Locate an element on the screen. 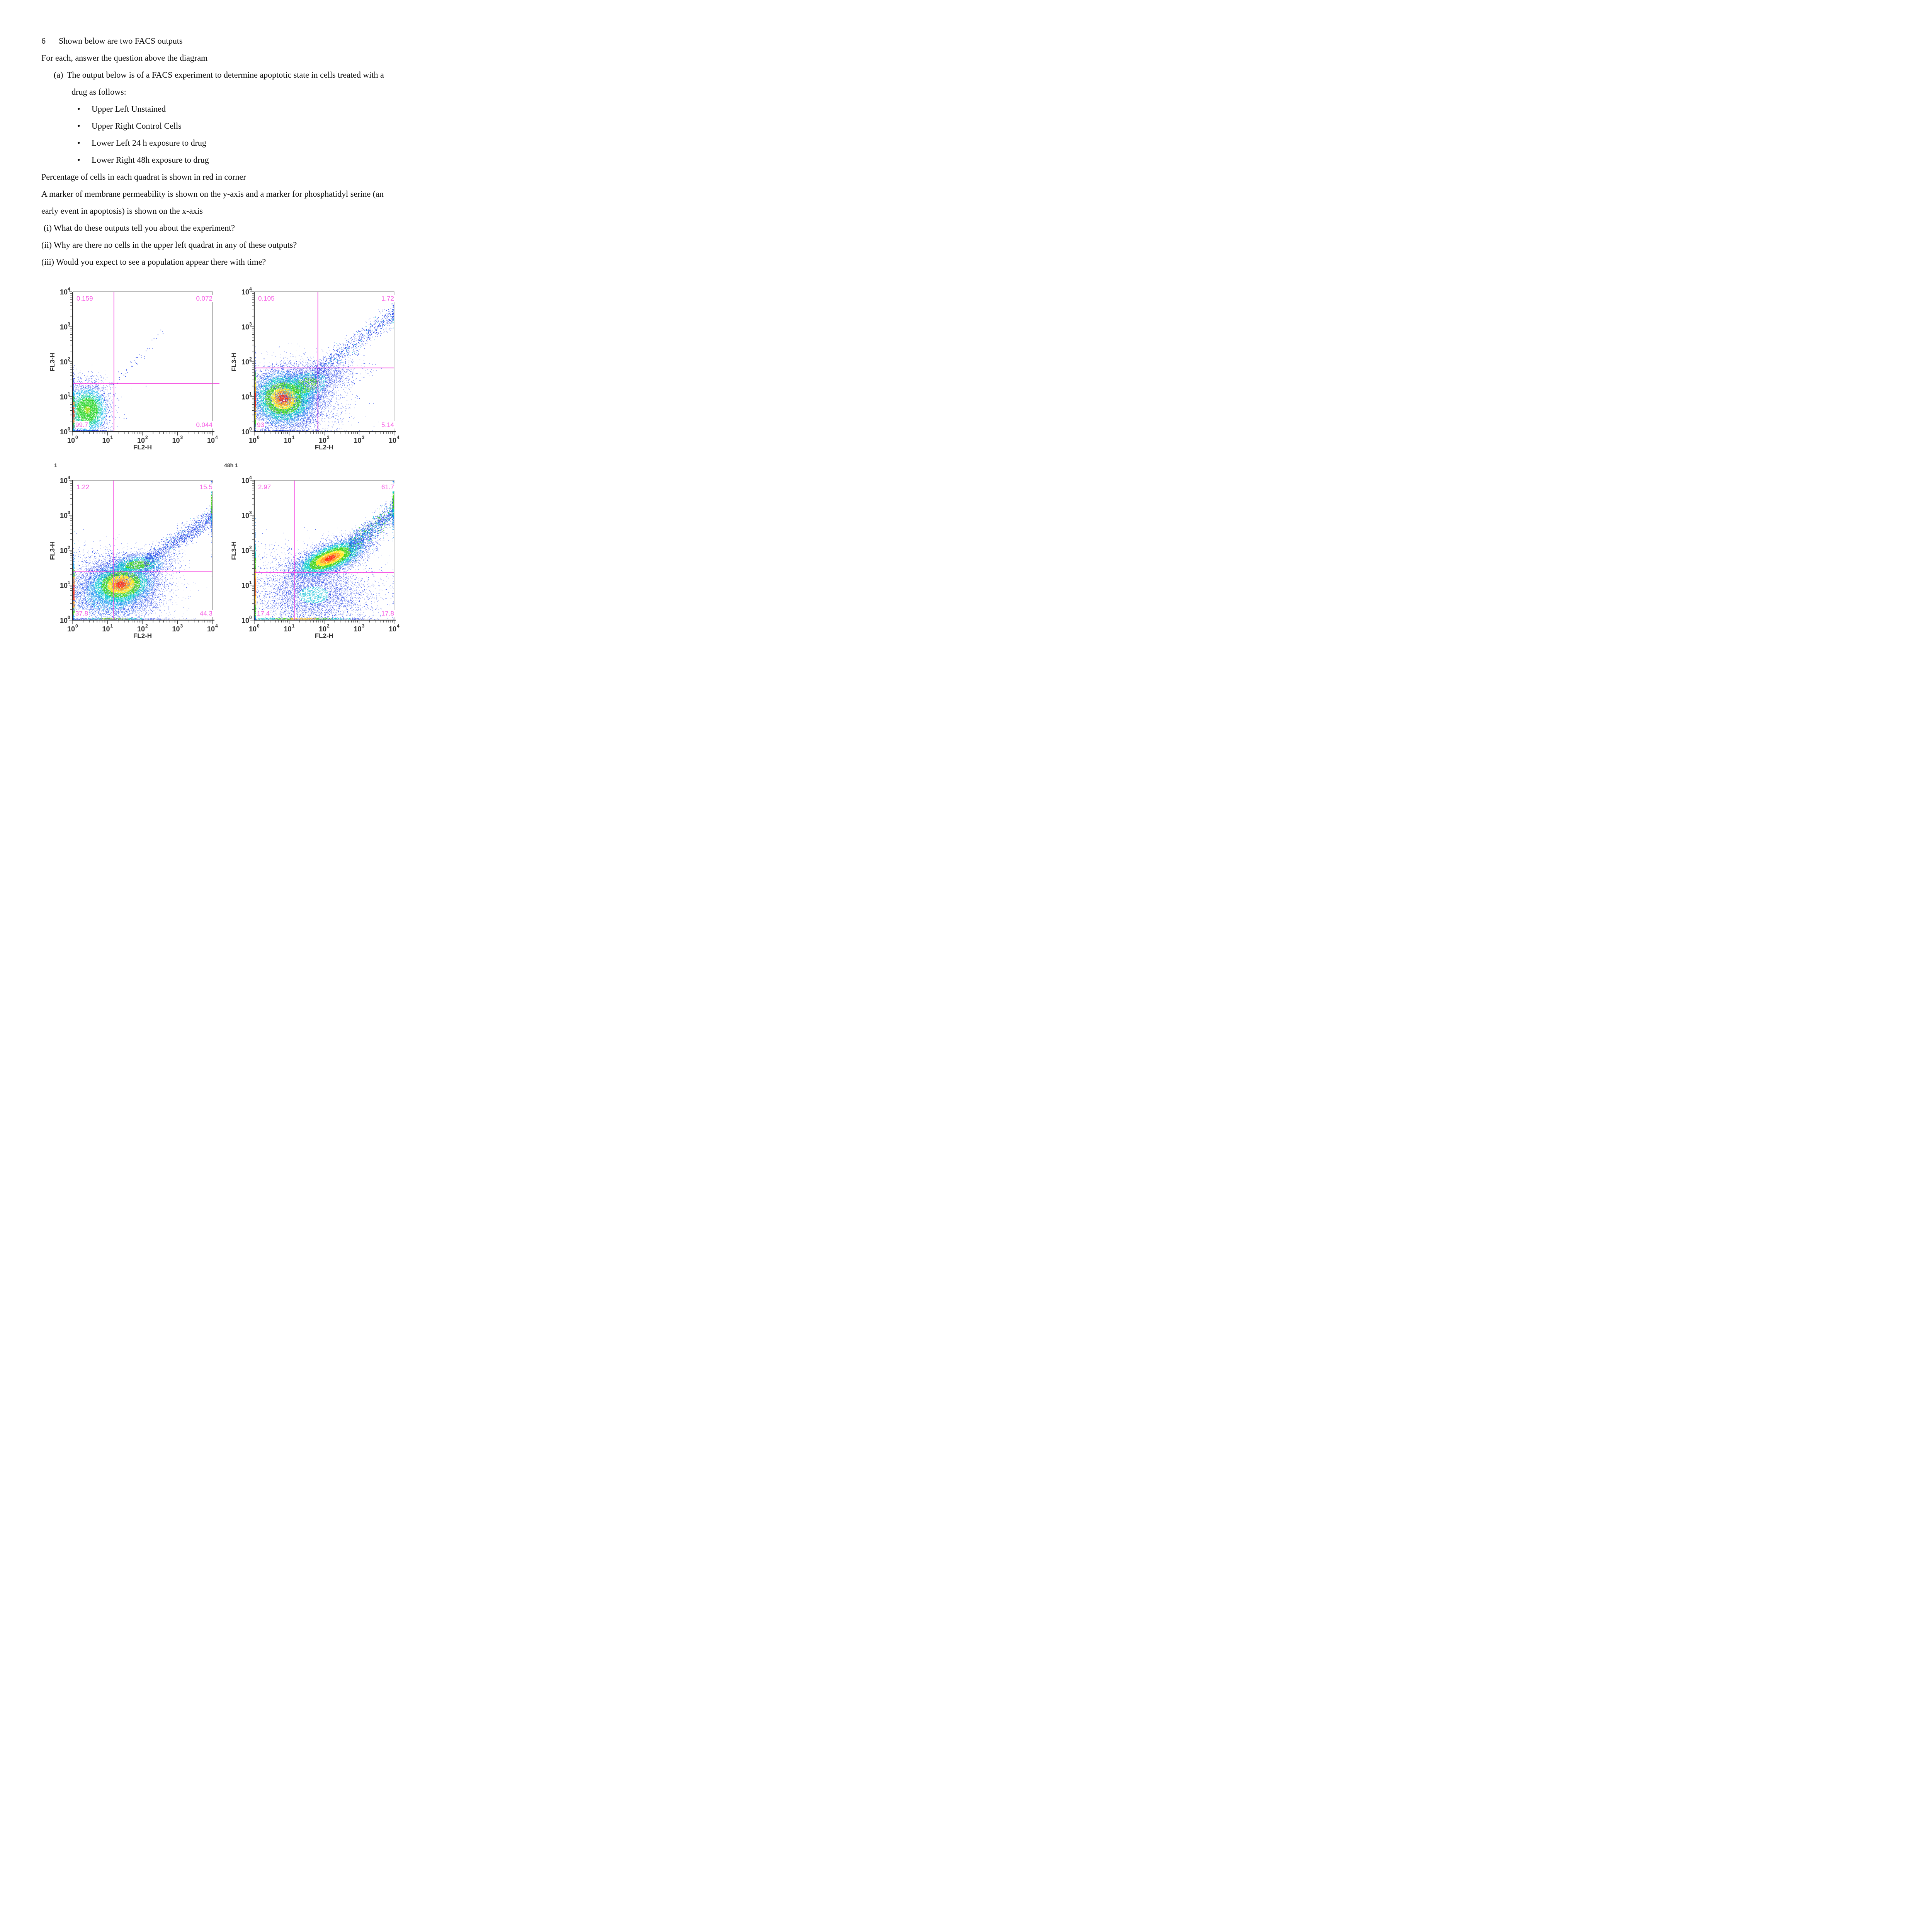 The height and width of the screenshot is (1932, 1916). heading-text: Shown below are two FACS outputs is located at coordinates (121, 41).